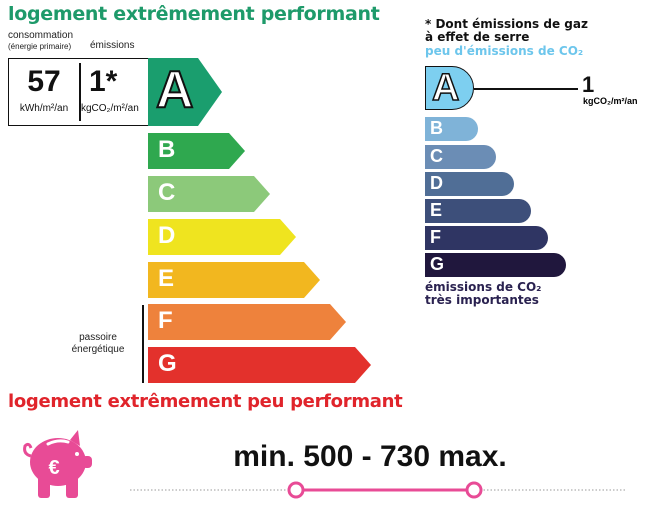 Image resolution: width=655 pixels, height=505 pixels. What do you see at coordinates (610, 101) in the screenshot?
I see `ghg-unit: kgCO₂/m²/an` at bounding box center [610, 101].